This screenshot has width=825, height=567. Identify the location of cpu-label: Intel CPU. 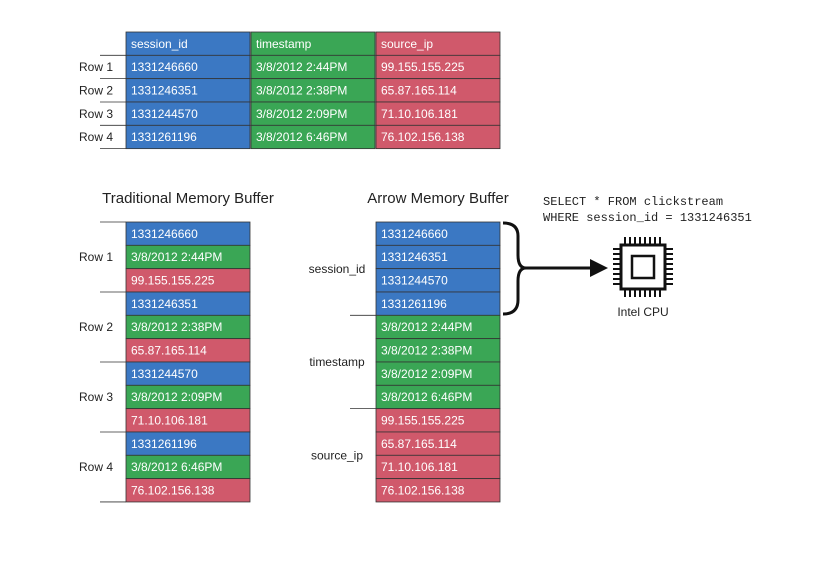
(642, 312).